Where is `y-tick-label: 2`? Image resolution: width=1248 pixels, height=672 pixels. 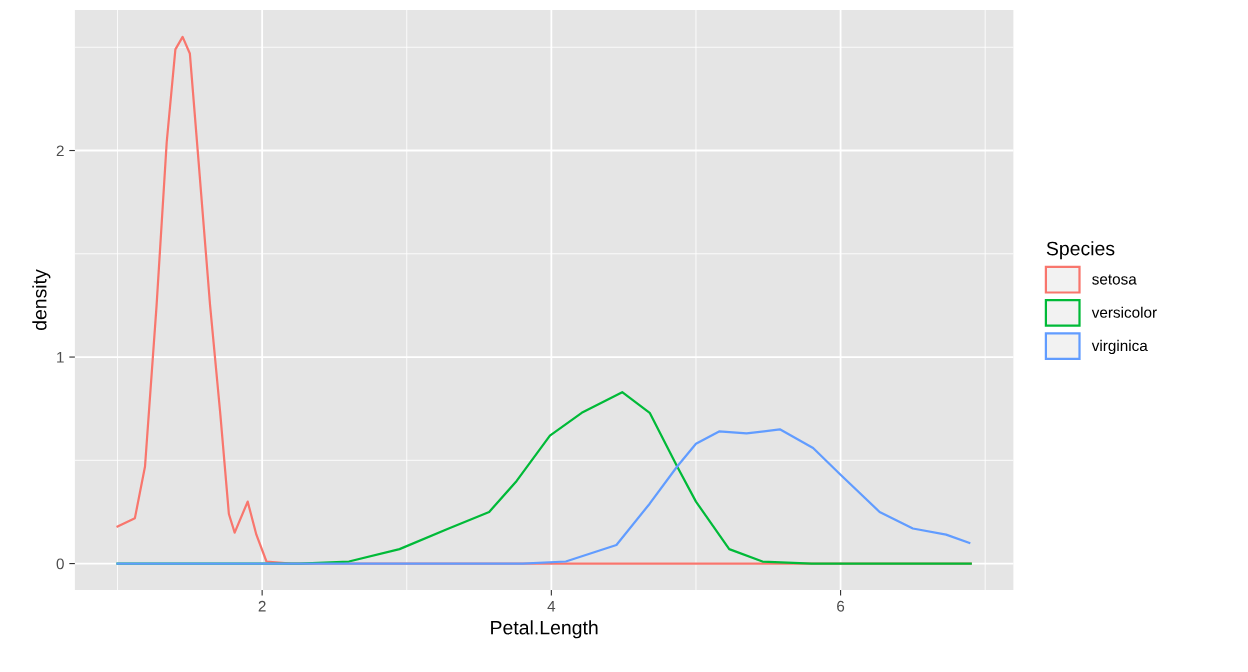 y-tick-label: 2 is located at coordinates (60, 151).